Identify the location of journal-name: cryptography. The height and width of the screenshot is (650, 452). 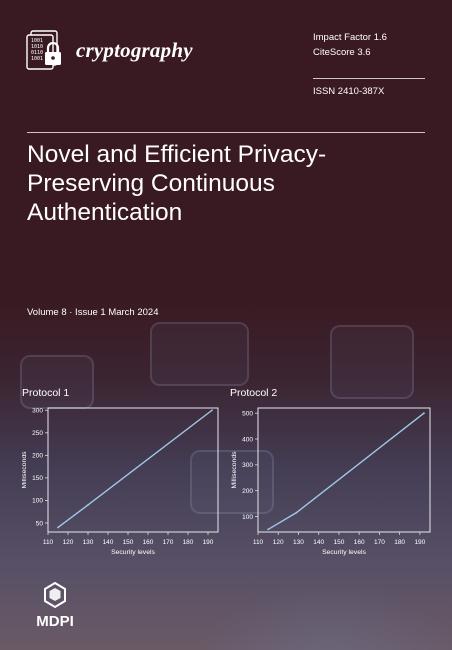
(134, 50).